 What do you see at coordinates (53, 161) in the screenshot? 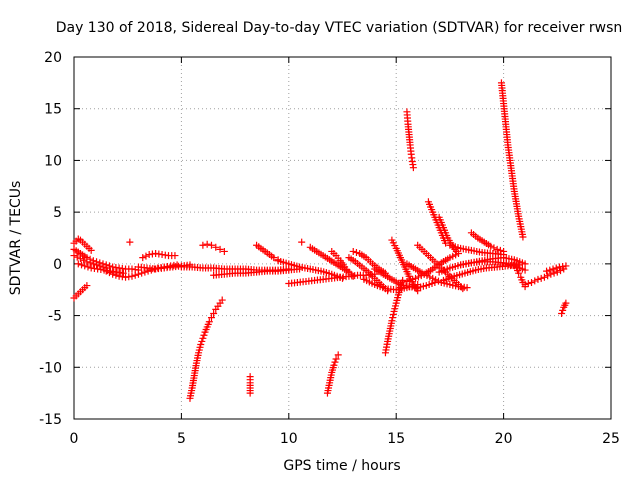
I see `y-tick-label: 10` at bounding box center [53, 161].